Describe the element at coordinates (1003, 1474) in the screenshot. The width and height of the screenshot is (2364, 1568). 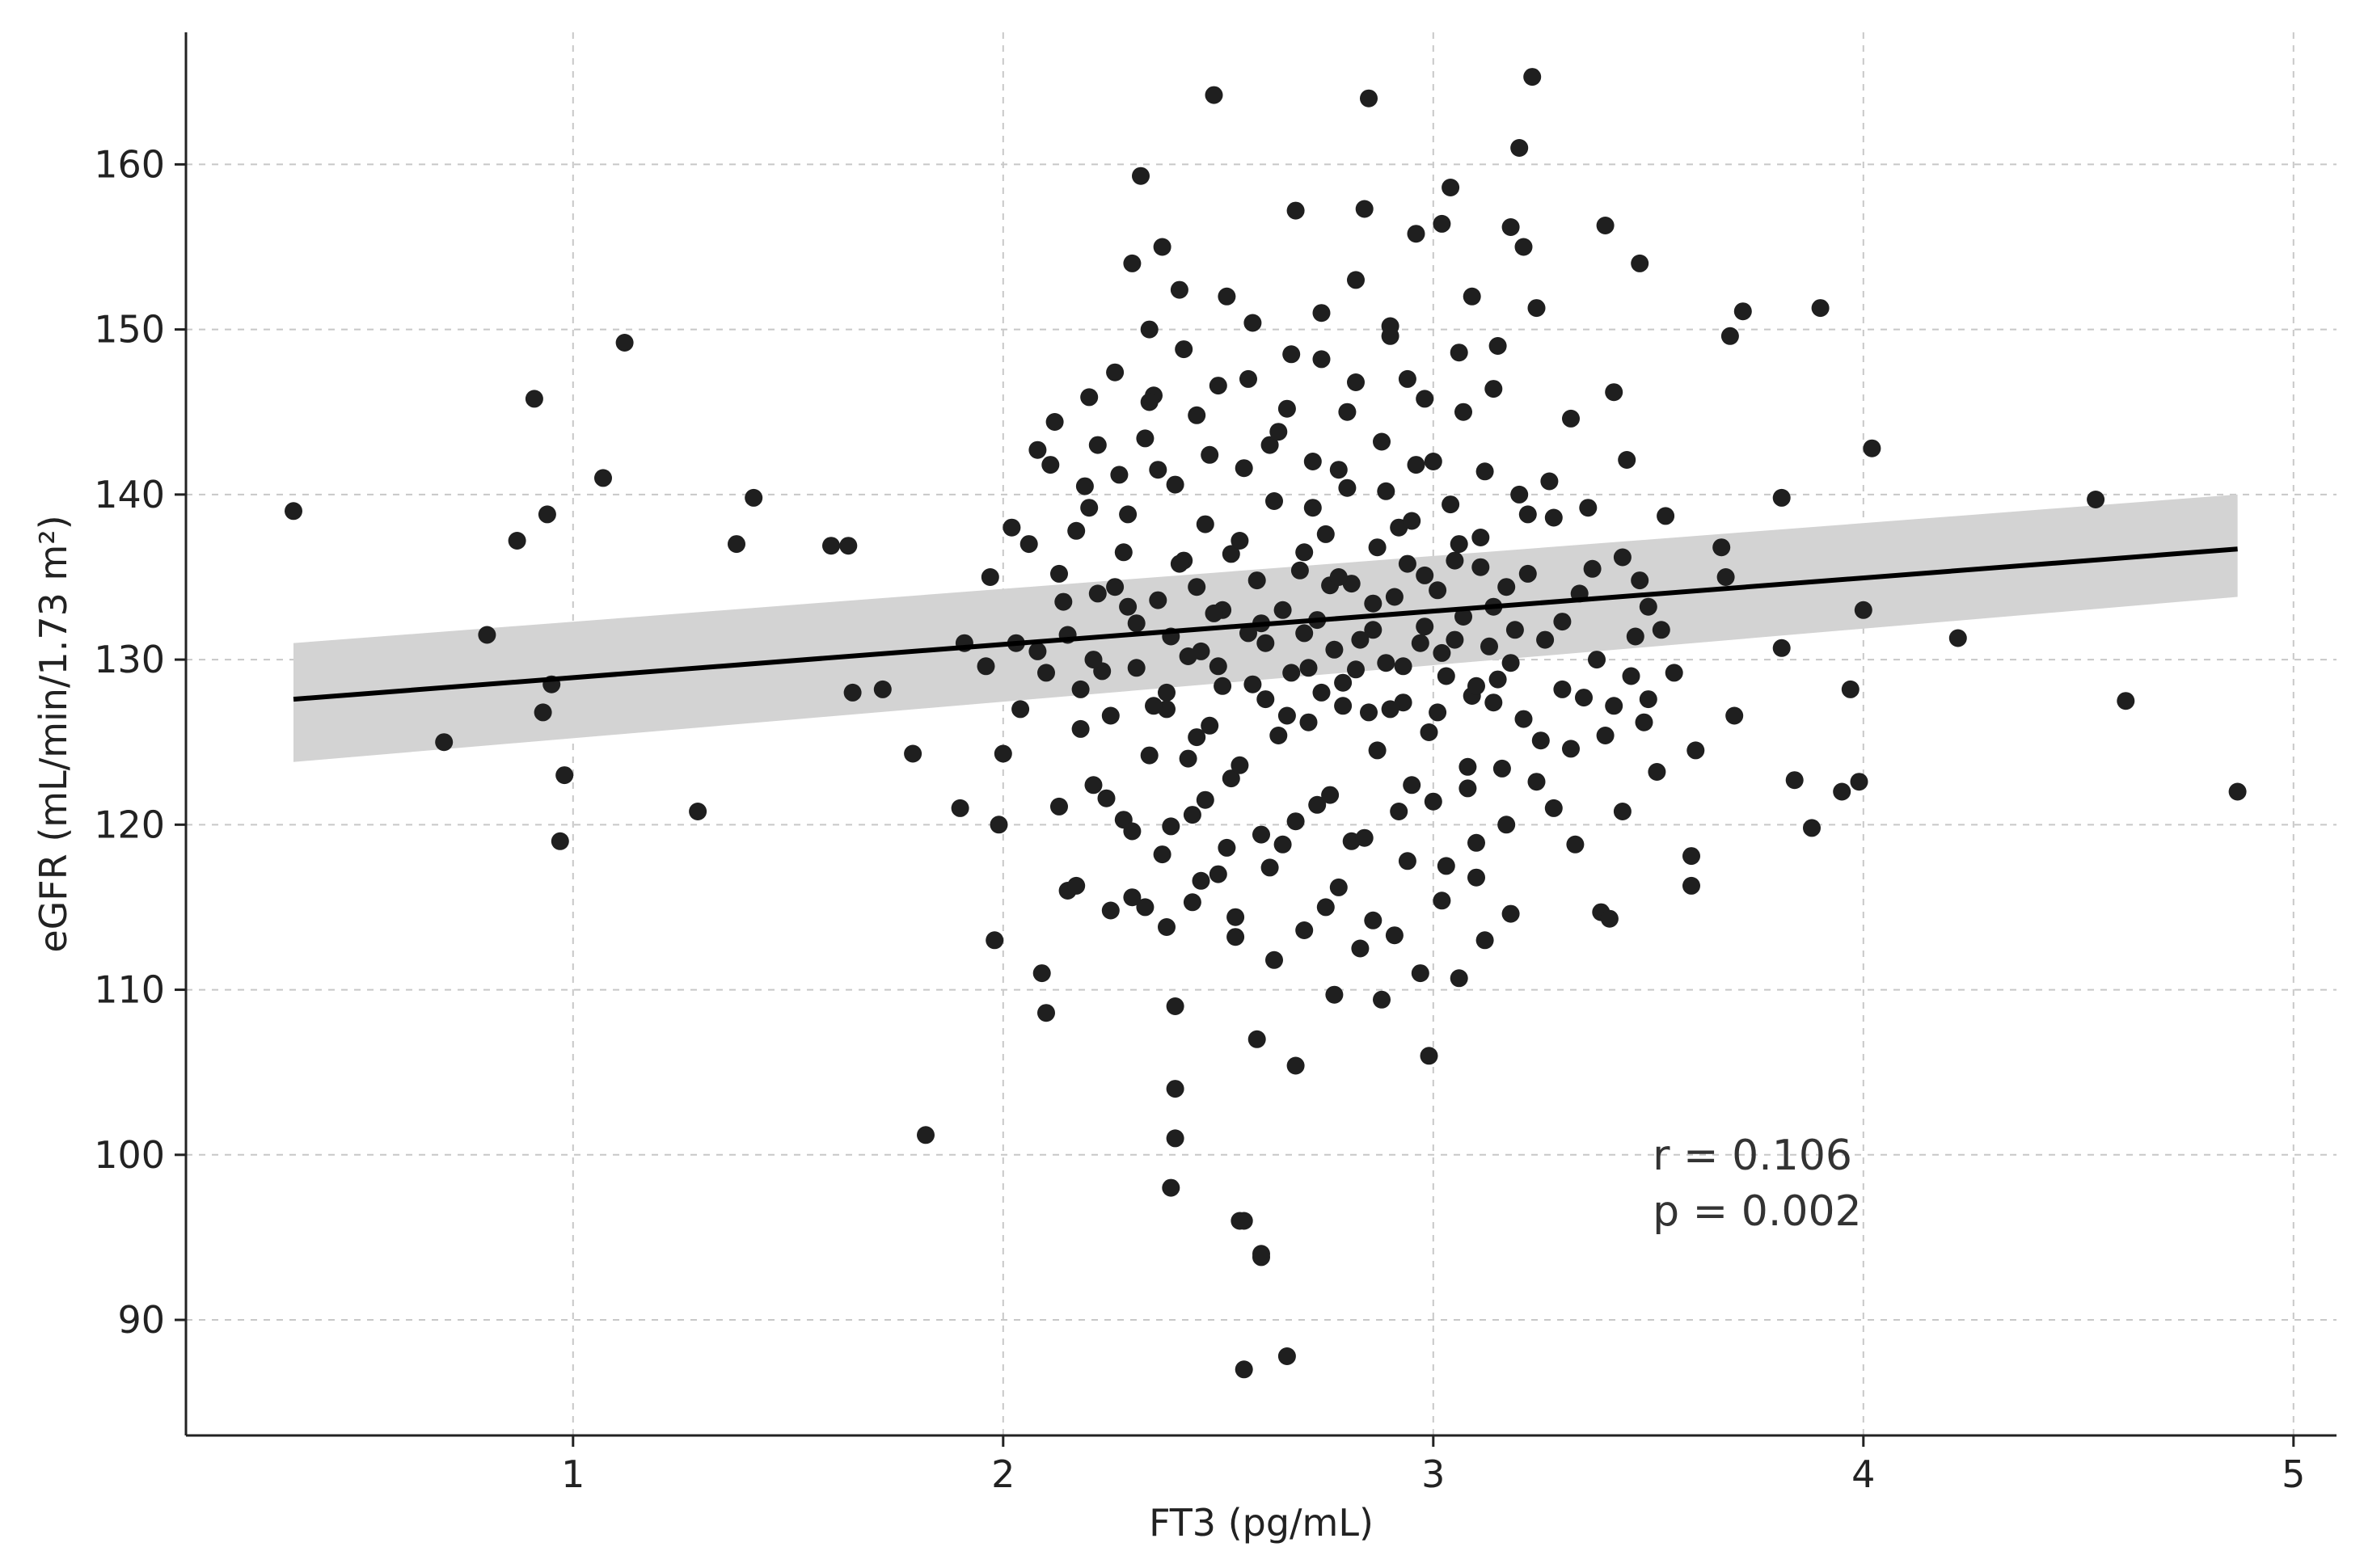
I see `x-tick-label: 2` at that location.